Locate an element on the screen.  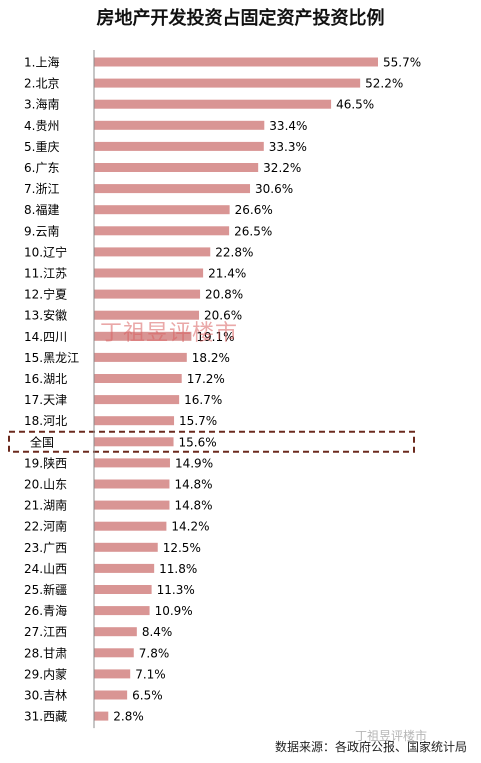
value-label: 22.8% is located at coordinates (234, 252).